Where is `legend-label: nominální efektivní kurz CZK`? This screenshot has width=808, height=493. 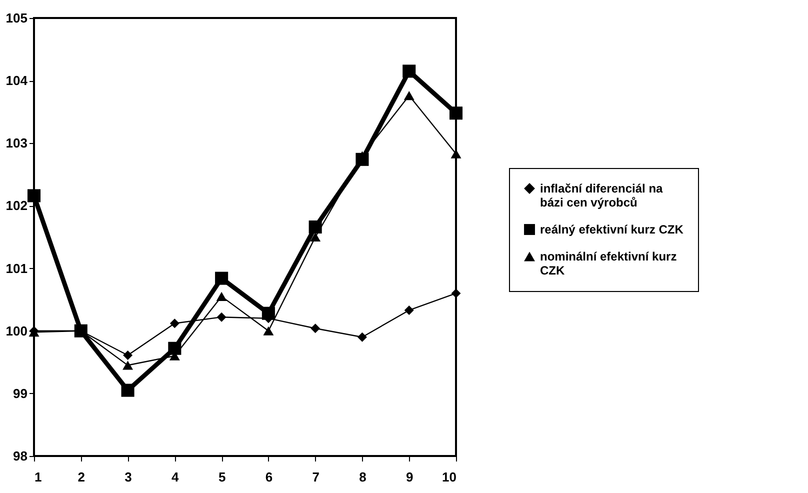 legend-label: nominální efektivní kurz CZK is located at coordinates (608, 264).